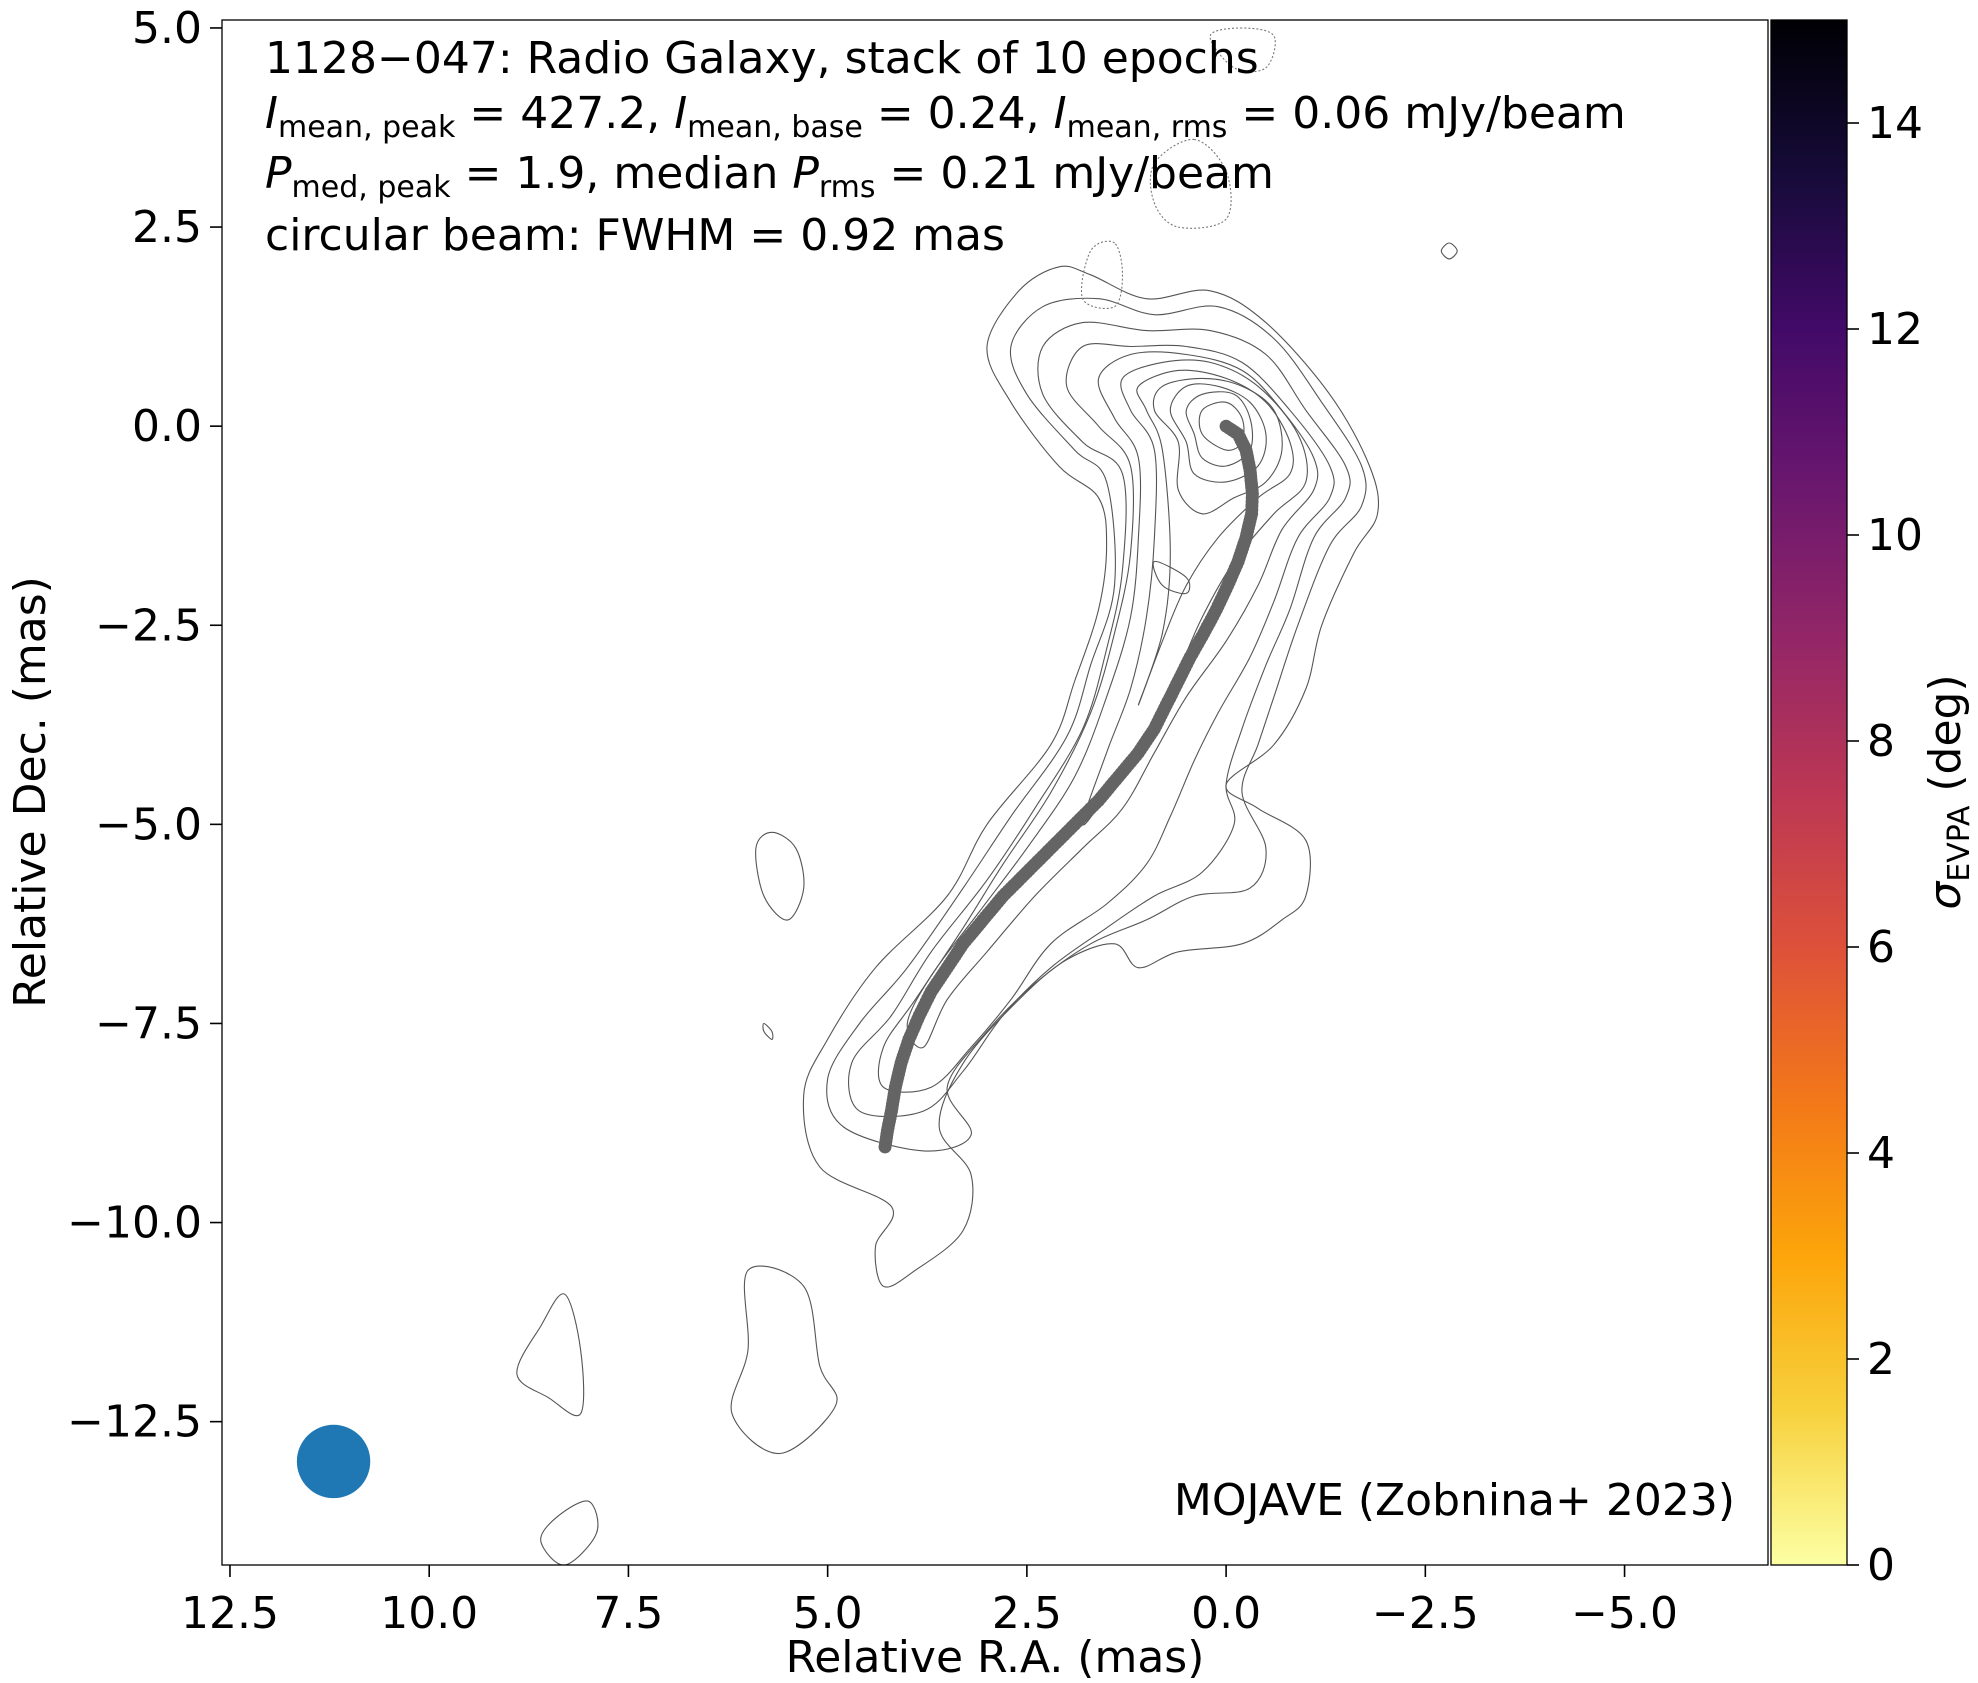 Image resolution: width=1978 pixels, height=1683 pixels. What do you see at coordinates (929, 1602) in the screenshot?
I see `x-axis-ticks: 12.5 10.0 7.5 5.0 2.5 0.0 −2.5 −5.0` at bounding box center [929, 1602].